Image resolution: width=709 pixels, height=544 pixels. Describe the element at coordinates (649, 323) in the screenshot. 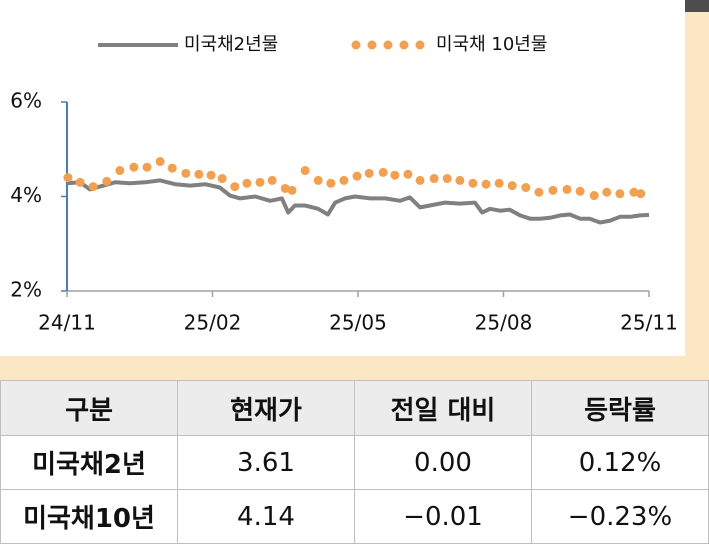

I see `x-tick-label: 25/11` at that location.